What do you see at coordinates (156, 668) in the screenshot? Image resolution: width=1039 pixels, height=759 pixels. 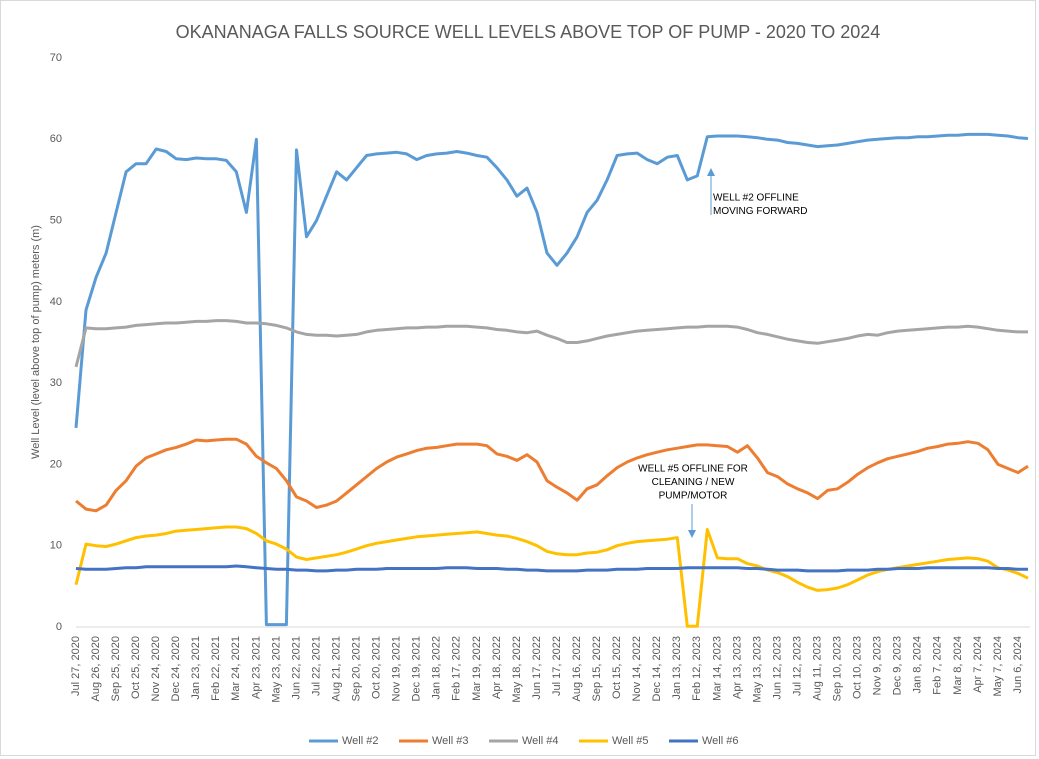 I see `x-tick-label: Nov 24, 2020` at bounding box center [156, 668].